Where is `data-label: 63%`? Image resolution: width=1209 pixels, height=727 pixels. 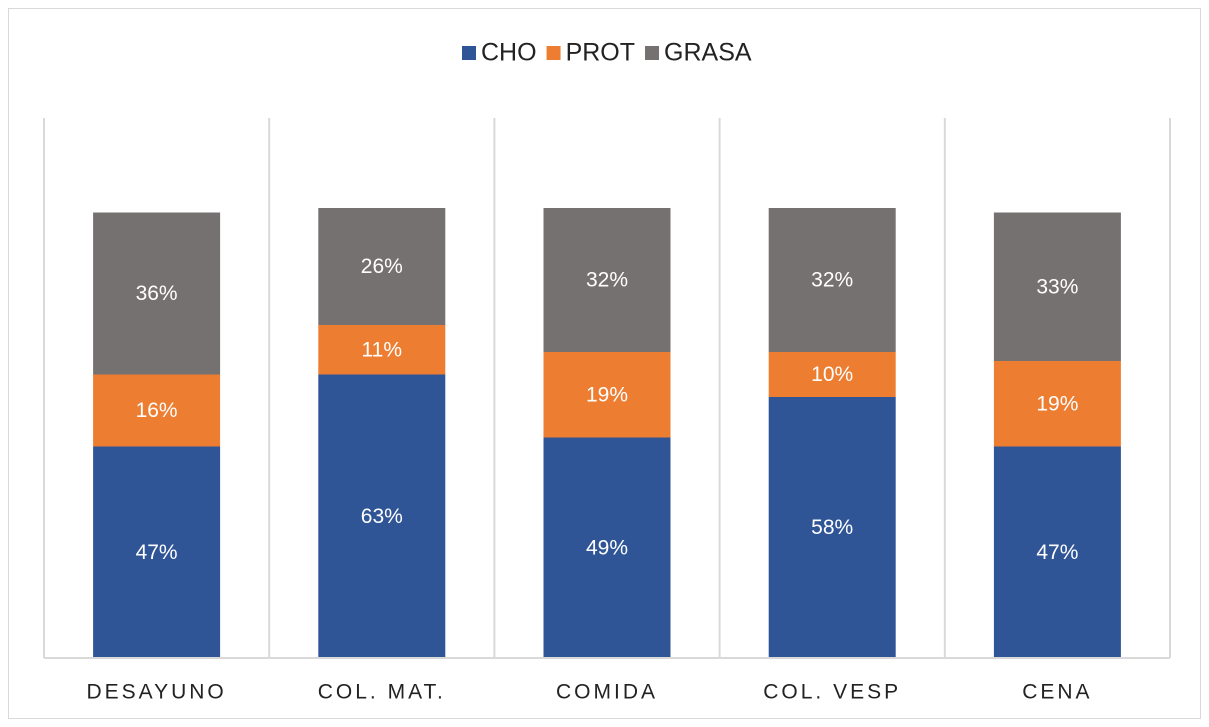 data-label: 63% is located at coordinates (382, 516).